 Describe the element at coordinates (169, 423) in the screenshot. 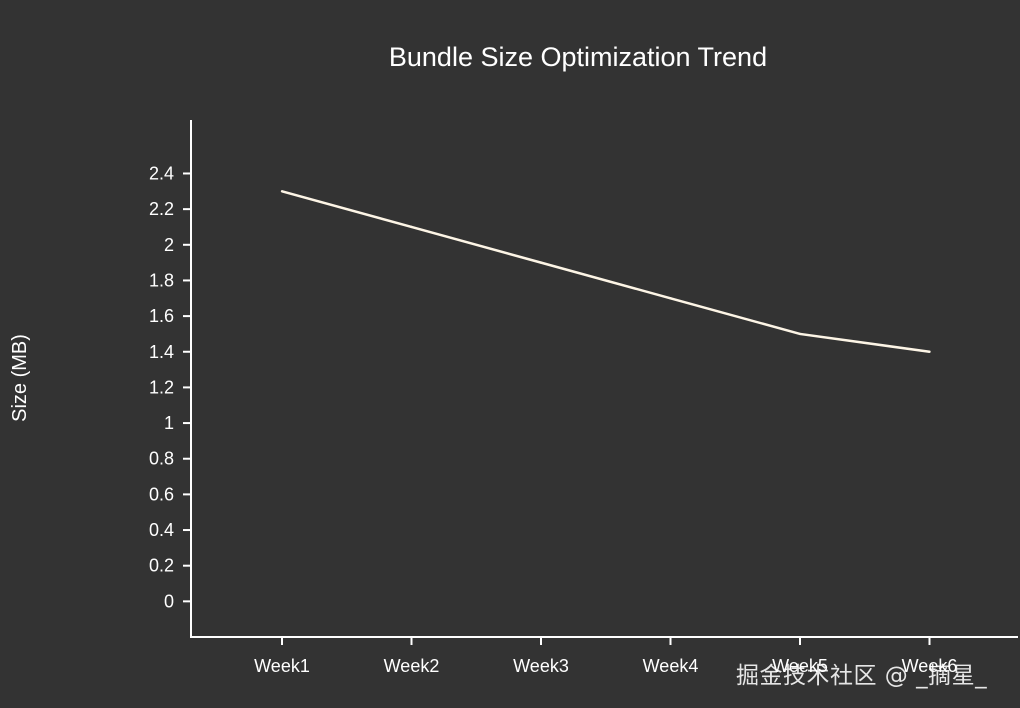

I see `y-tick-label: 1` at that location.